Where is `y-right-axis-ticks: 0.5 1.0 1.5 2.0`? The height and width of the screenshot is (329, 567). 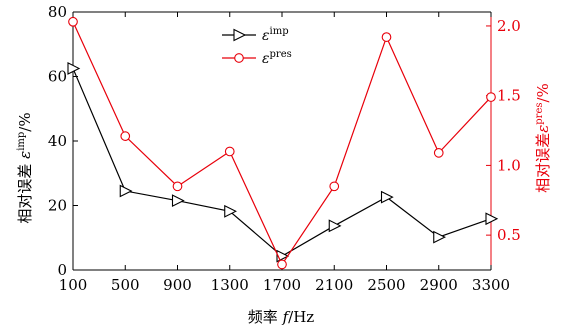
y-right-axis-ticks: 0.5 1.0 1.5 2.0 is located at coordinates (503, 130).